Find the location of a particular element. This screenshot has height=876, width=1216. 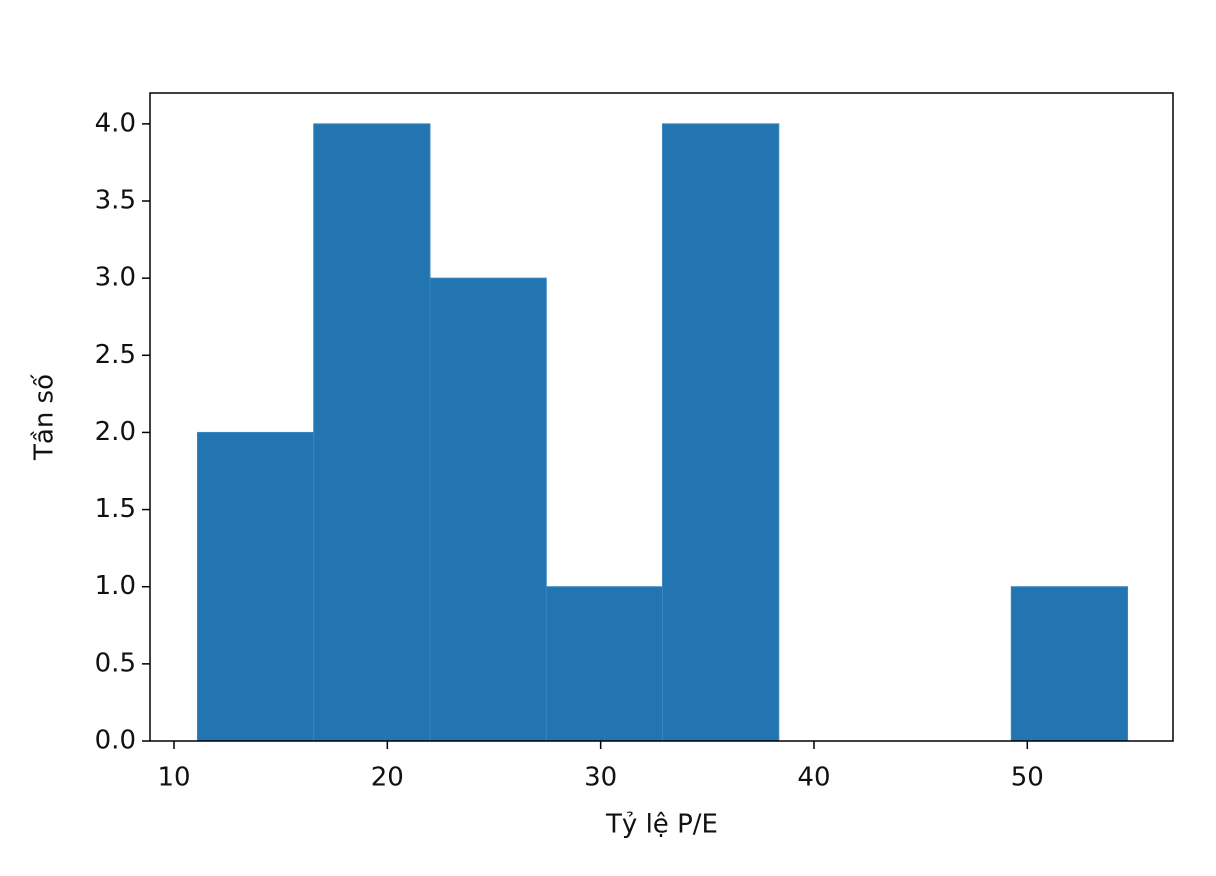

x-tick-label: 40 is located at coordinates (813, 778).